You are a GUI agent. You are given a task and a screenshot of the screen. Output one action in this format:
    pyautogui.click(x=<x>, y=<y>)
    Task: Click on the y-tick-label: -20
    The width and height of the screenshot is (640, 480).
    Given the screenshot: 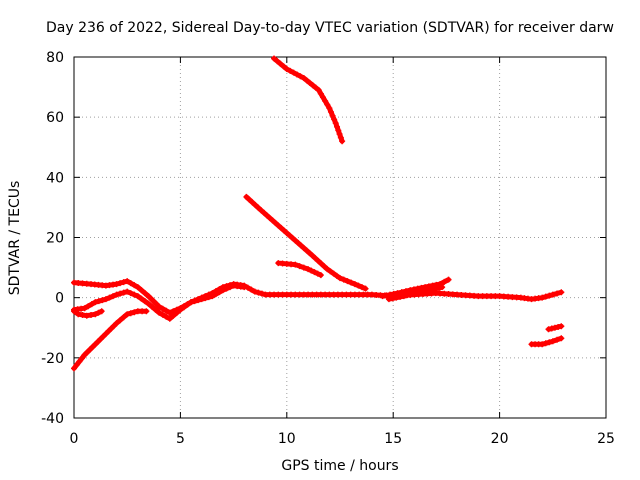 What is the action you would take?
    pyautogui.click(x=52, y=359)
    